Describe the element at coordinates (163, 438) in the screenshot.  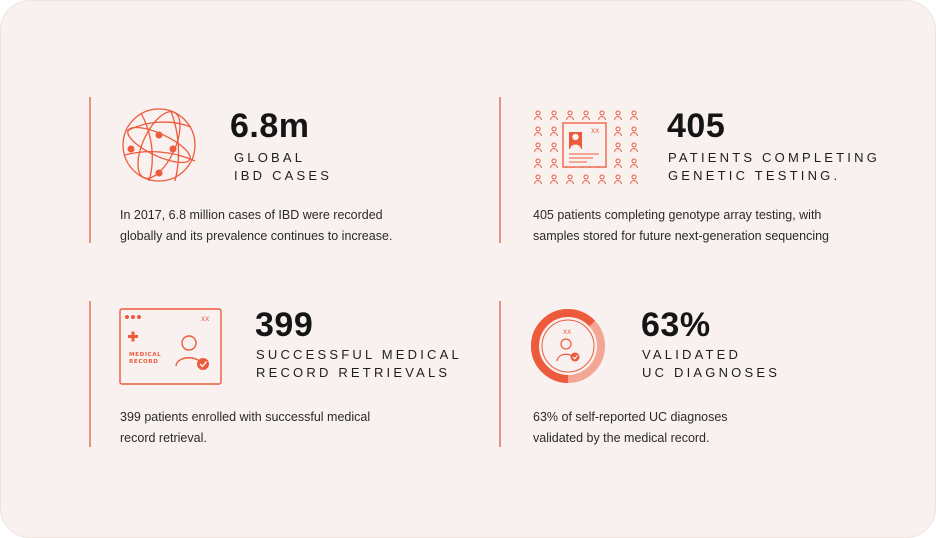
I see `stat-description-line2: record retrieval.` at that location.